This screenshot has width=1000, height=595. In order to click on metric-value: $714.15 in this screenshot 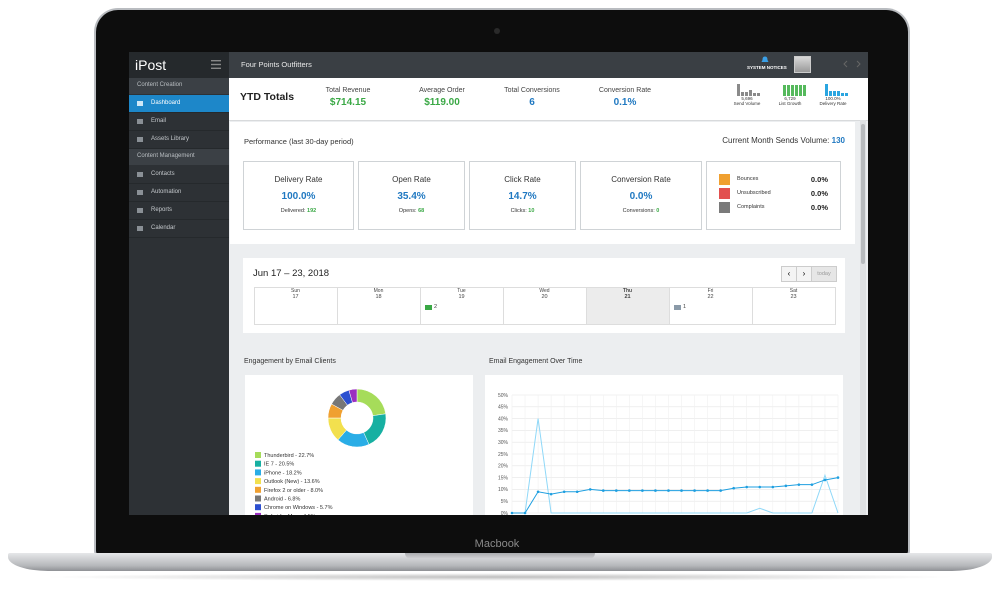, I will do `click(348, 102)`.